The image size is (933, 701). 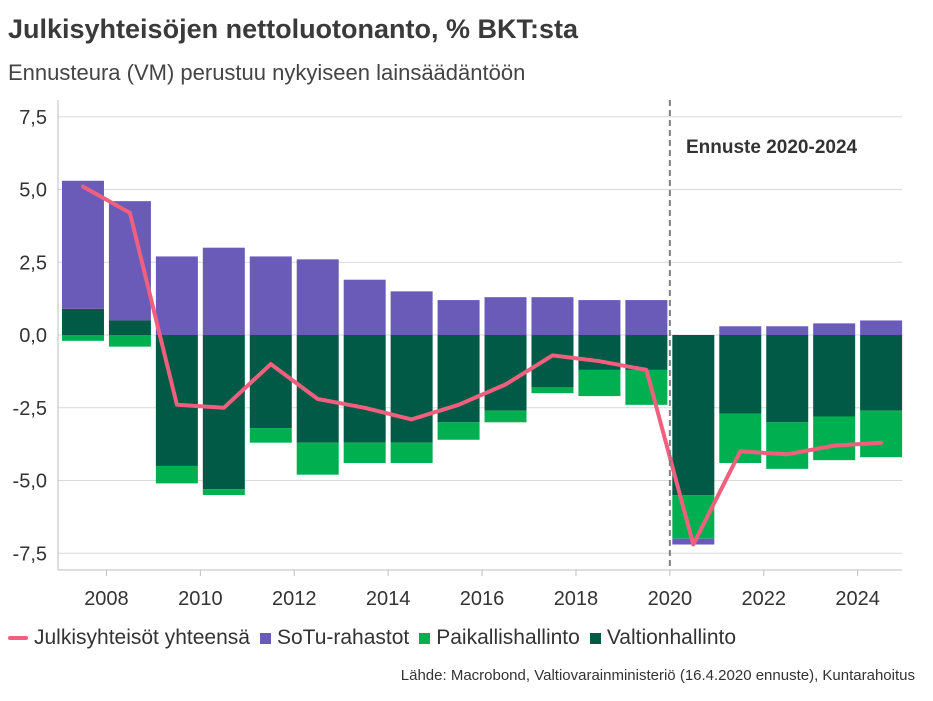 What do you see at coordinates (317, 297) in the screenshot?
I see `bar-sotu-2012` at bounding box center [317, 297].